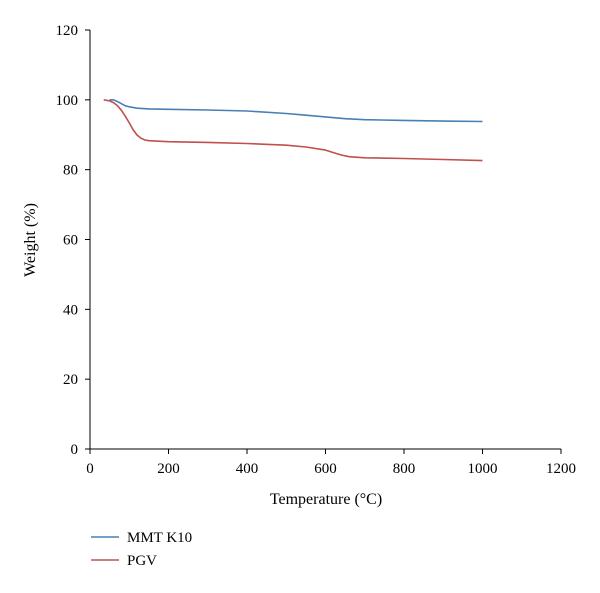 This screenshot has height=593, width=600. What do you see at coordinates (70, 241) in the screenshot?
I see `y-tick-label: 60` at bounding box center [70, 241].